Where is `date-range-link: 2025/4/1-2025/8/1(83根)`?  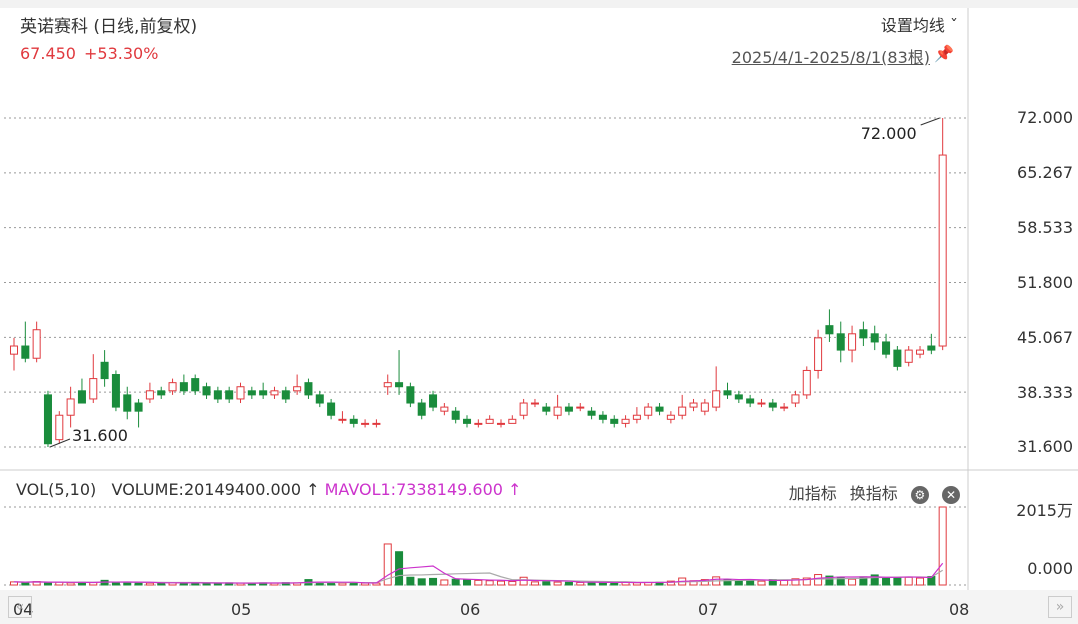
date-range-link: 2025/4/1-2025/8/1(83根) is located at coordinates (830, 57).